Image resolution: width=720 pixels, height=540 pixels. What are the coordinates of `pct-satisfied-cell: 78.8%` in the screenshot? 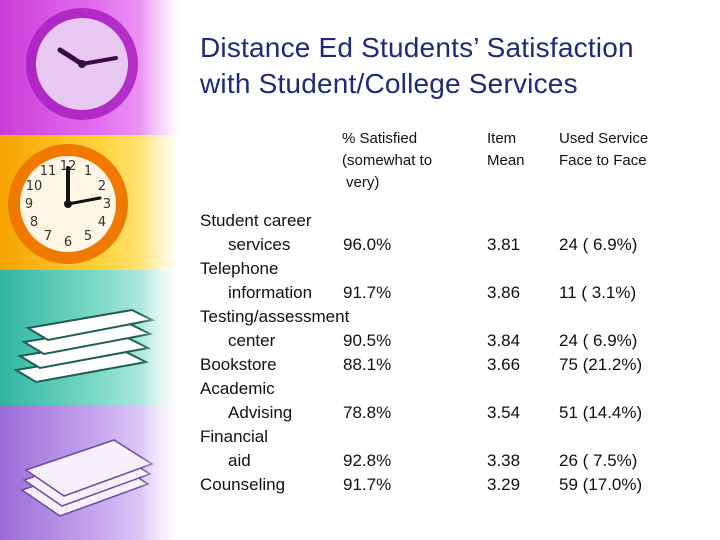 It's located at (367, 412).